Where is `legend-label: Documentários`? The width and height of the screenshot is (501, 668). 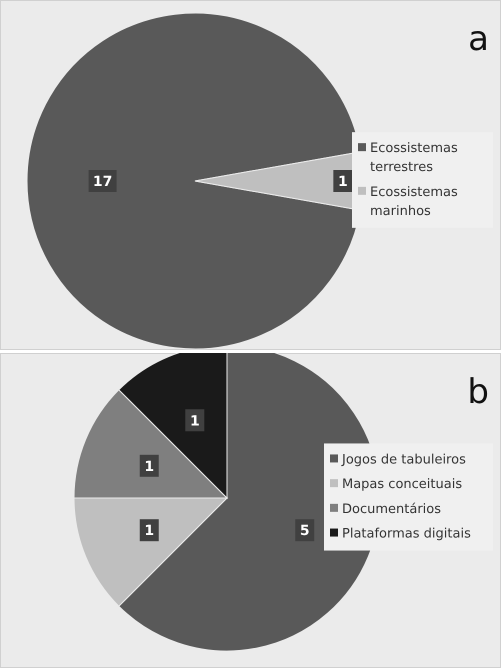
legend-label: Documentários is located at coordinates (392, 509).